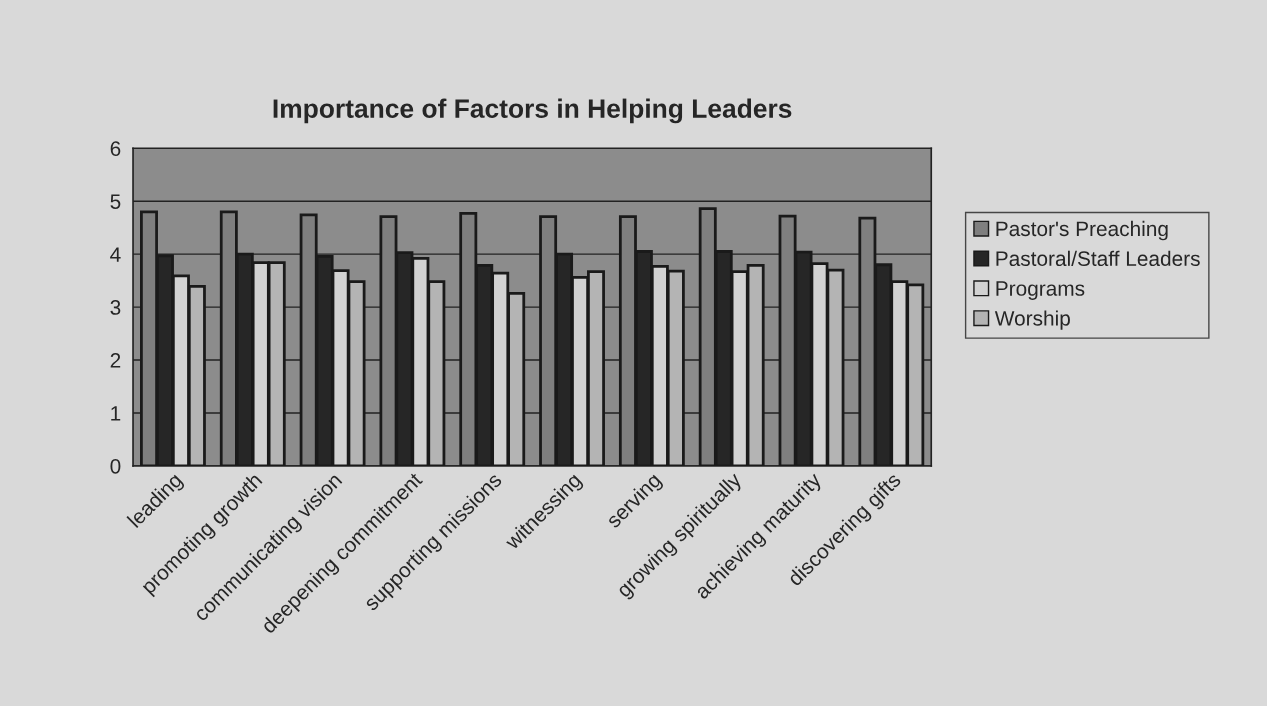 This screenshot has height=706, width=1267. I want to click on legend-label: Worship, so click(1032, 320).